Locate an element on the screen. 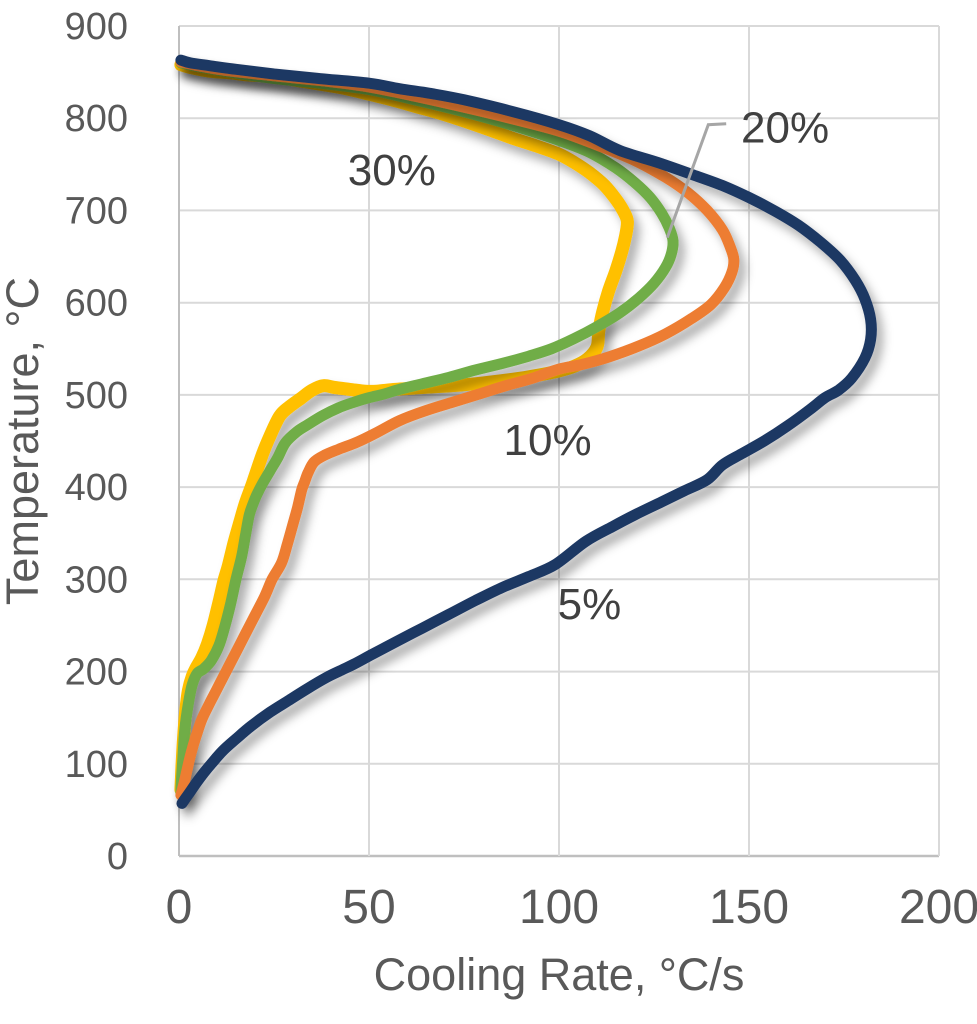 This screenshot has width=977, height=1024. y-tick-label-400: 400 is located at coordinates (96, 488).